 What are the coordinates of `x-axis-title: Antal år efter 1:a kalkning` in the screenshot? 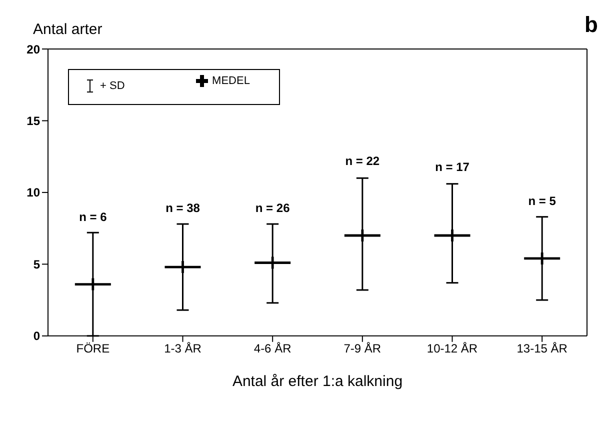 It's located at (317, 381).